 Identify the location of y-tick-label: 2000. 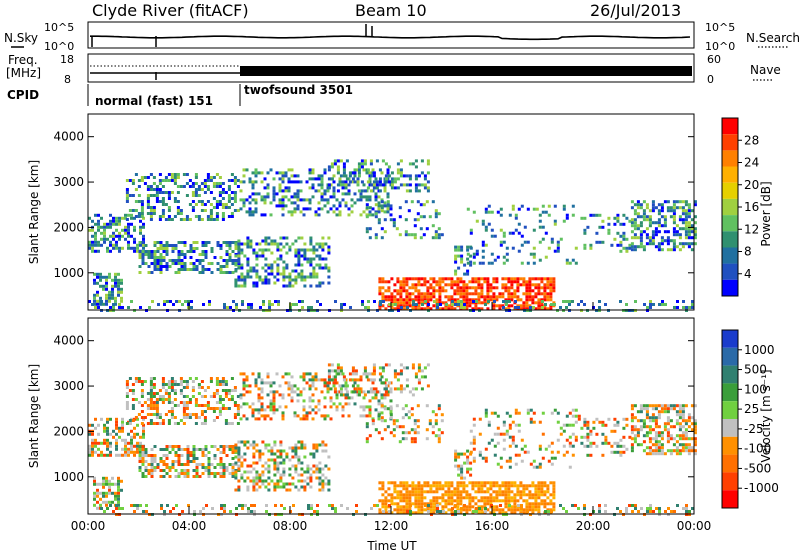
(68, 227).